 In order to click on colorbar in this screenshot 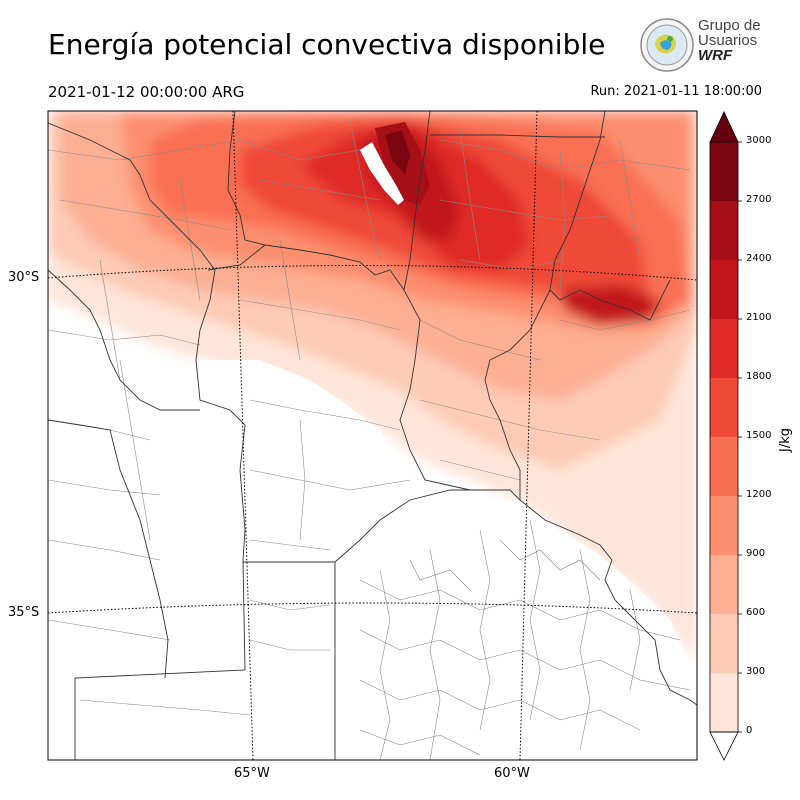, I will do `click(725, 436)`.